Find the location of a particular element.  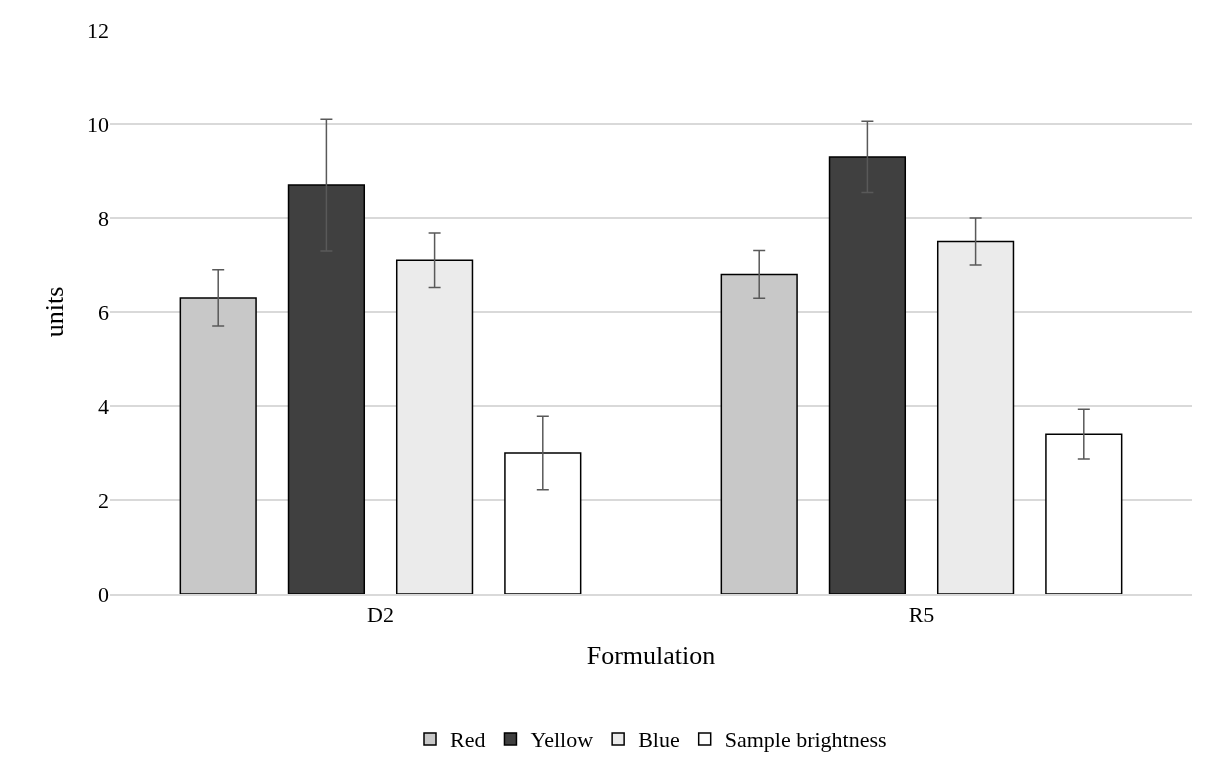

y-tick-label: 12 is located at coordinates (98, 30).